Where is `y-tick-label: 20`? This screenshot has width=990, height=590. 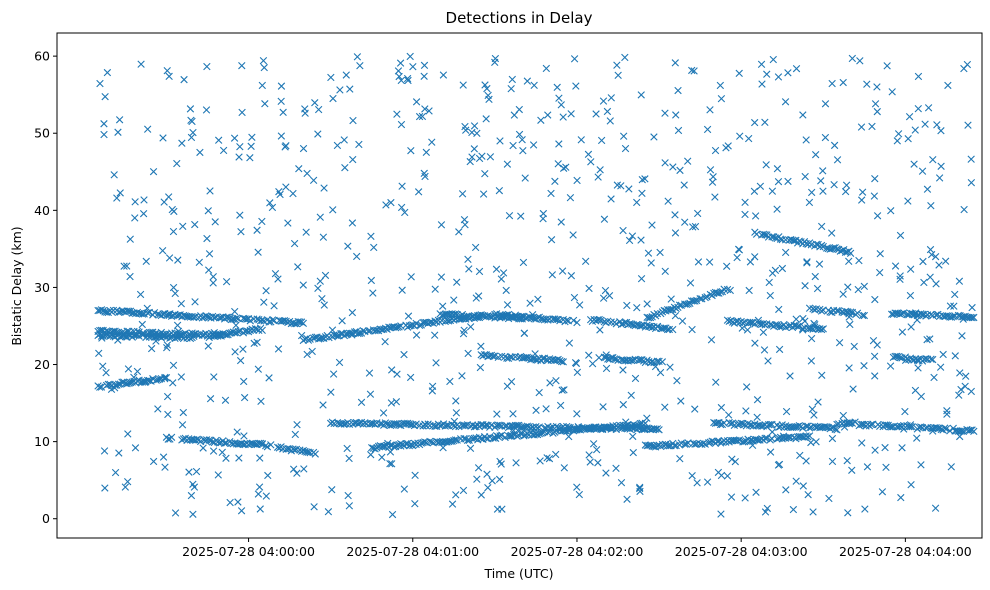
y-tick-label: 20 is located at coordinates (42, 364).